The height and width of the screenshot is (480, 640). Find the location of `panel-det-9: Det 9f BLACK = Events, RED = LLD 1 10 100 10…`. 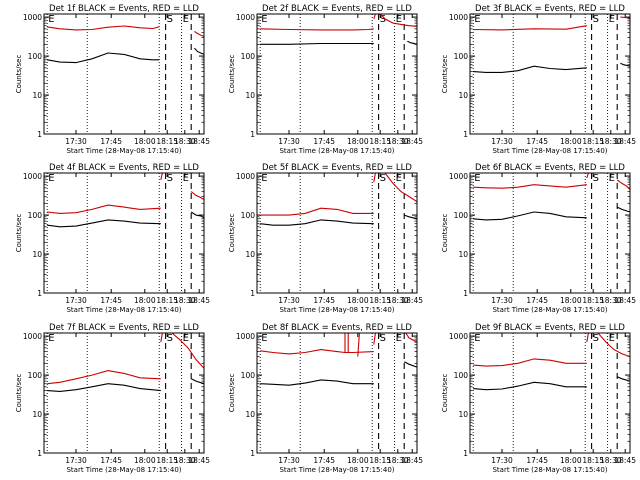

panel-det-9: Det 9f BLACK = Events, RED = LLD 1 10 100 10… is located at coordinates (538, 398).